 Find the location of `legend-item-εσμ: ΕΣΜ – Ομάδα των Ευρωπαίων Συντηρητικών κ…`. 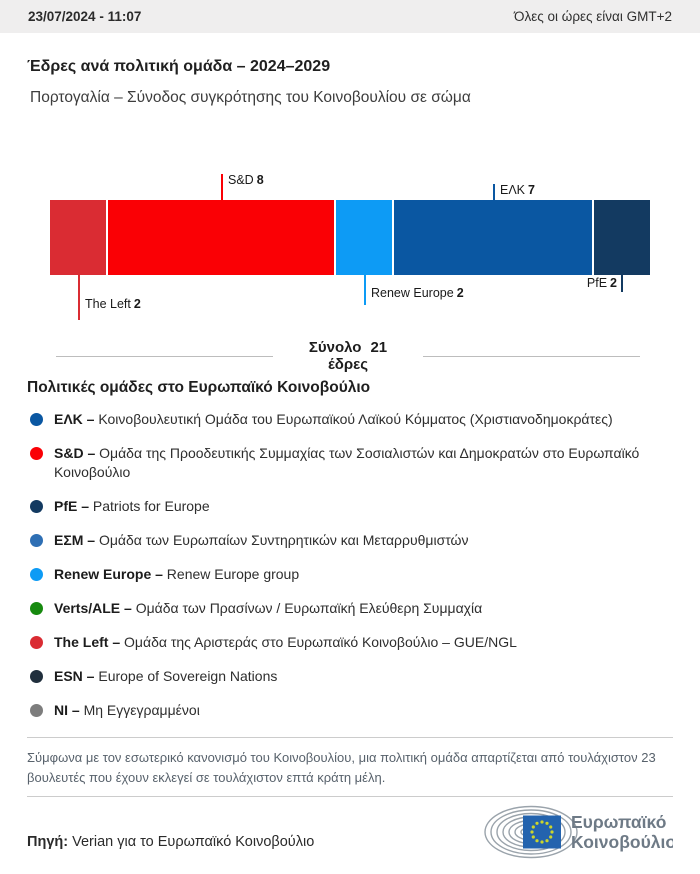

legend-item-εσμ: ΕΣΜ – Ομάδα των Ευρωπαίων Συντηρητικών κ… is located at coordinates (350, 540).